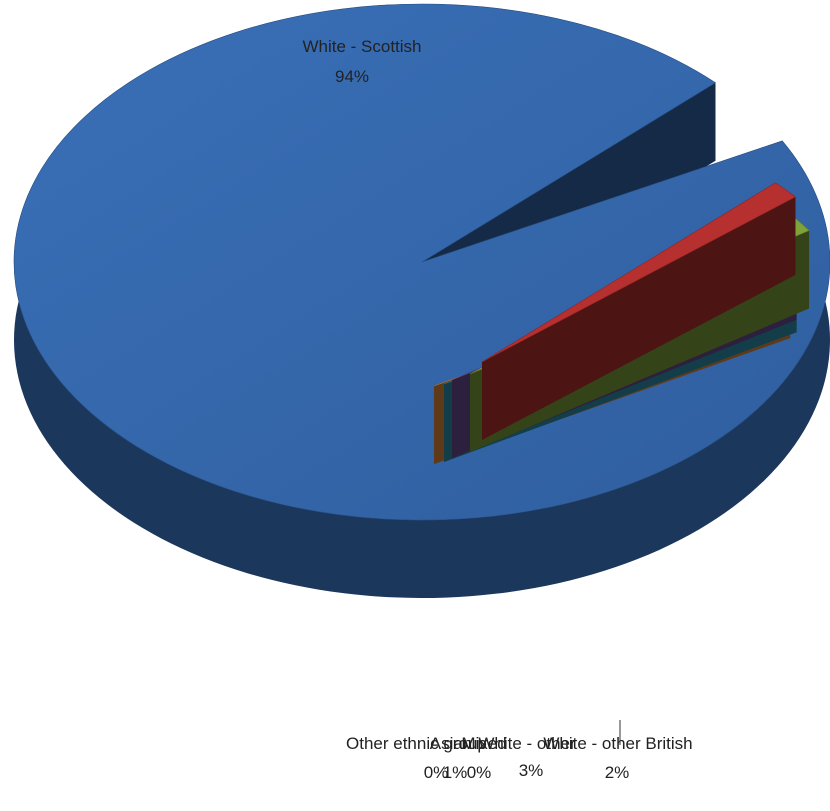 The image size is (830, 811). Describe the element at coordinates (617, 743) in the screenshot. I see `label-name-white-other-british: White - other British` at that location.